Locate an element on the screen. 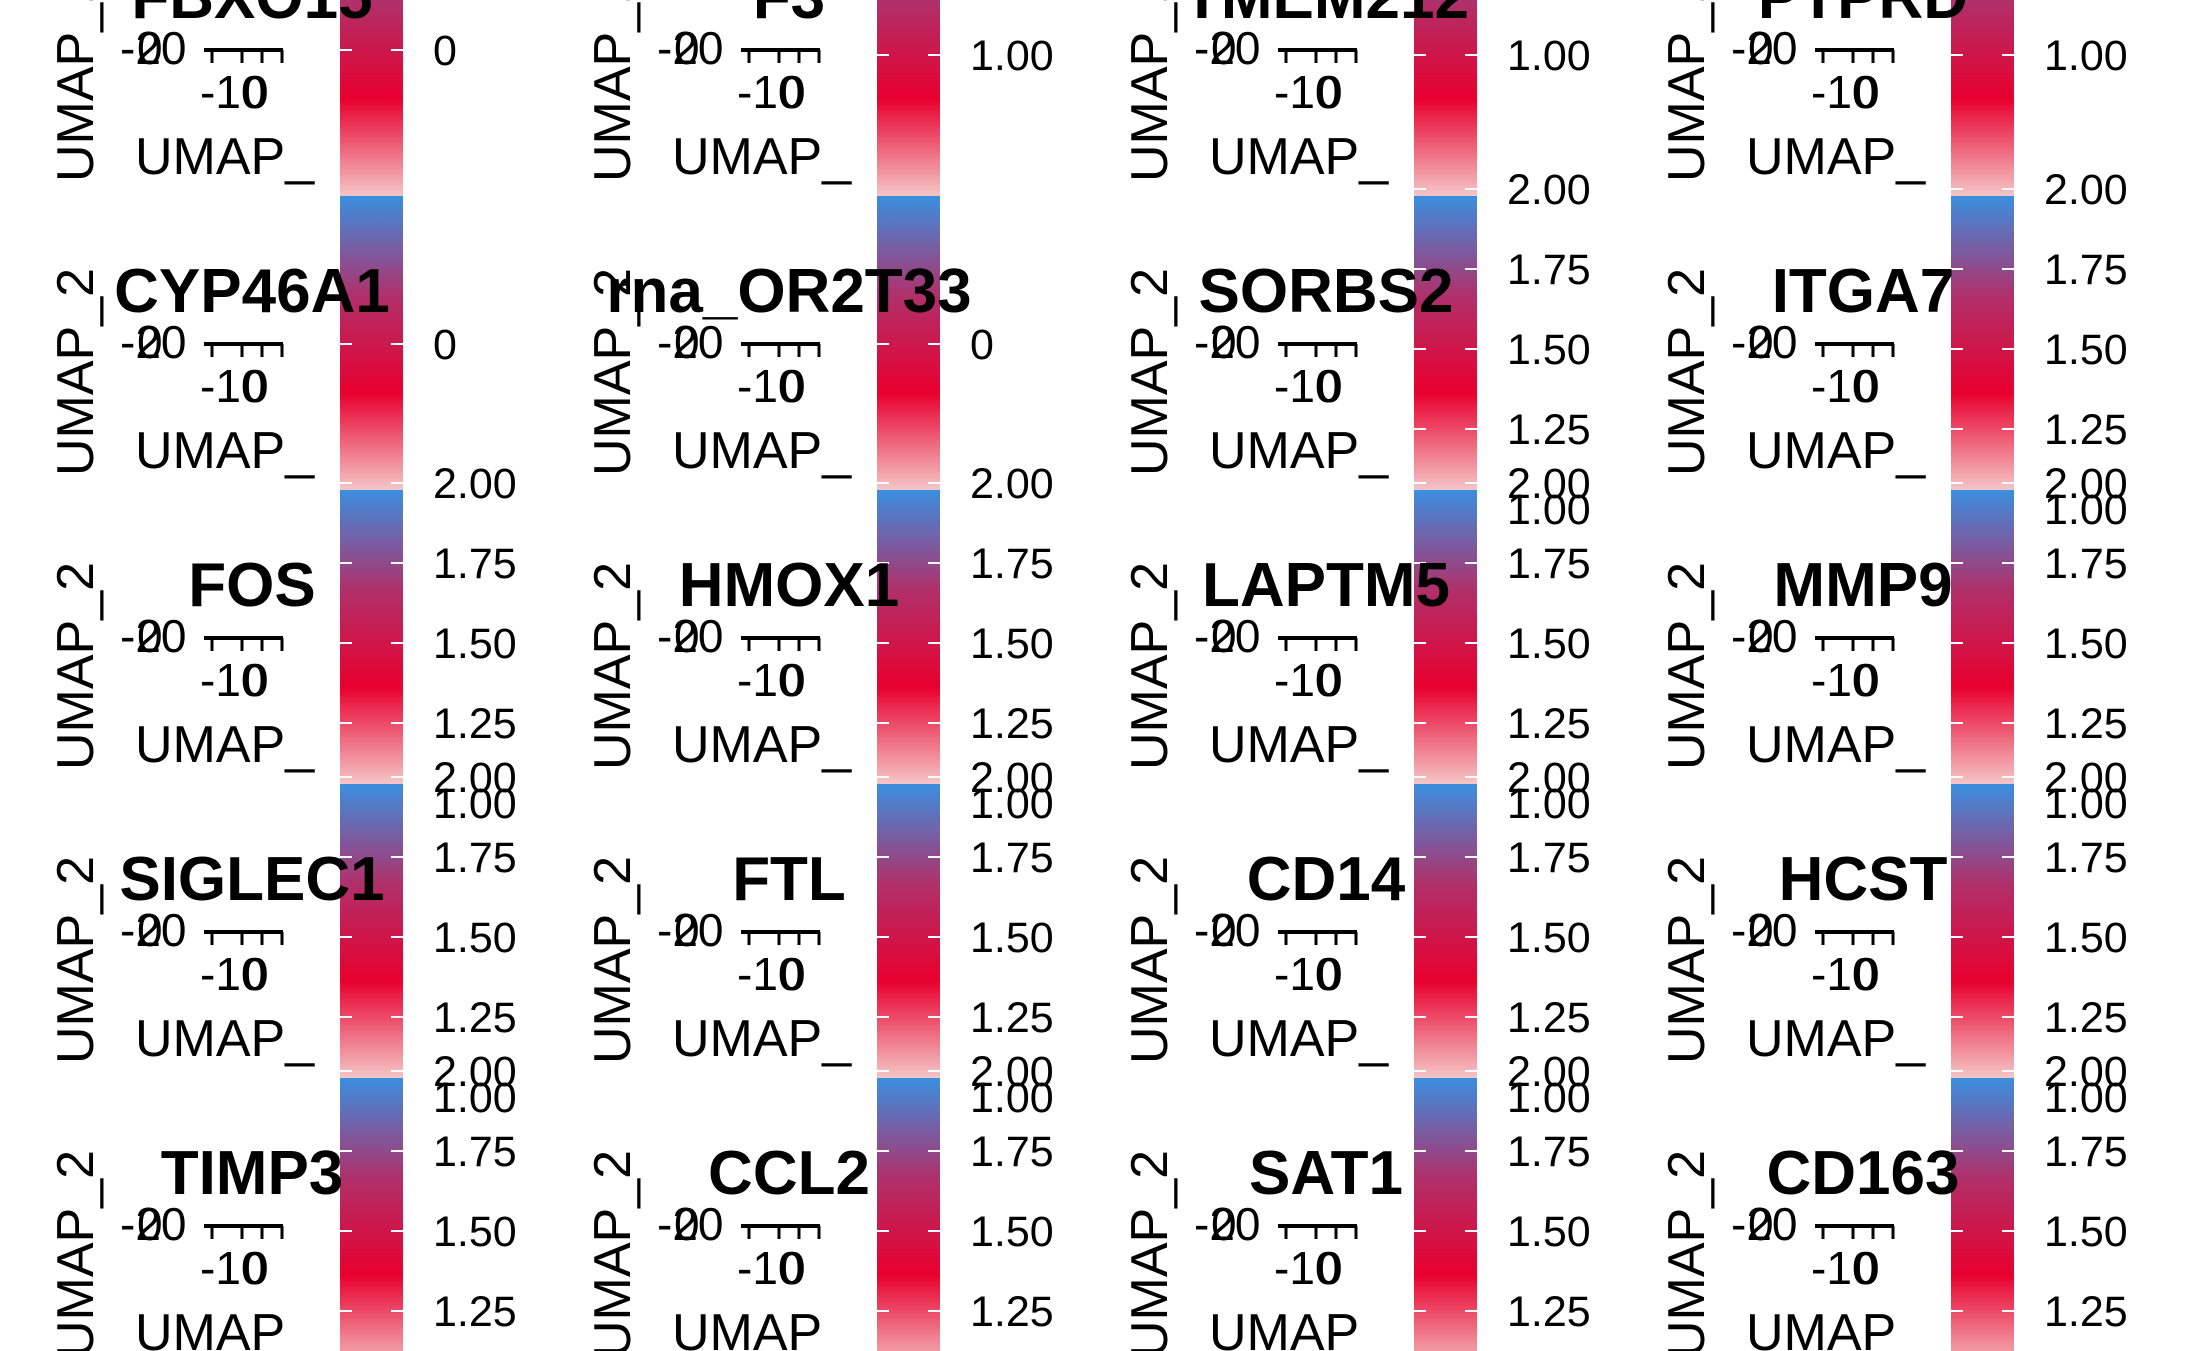 The image size is (2187, 1351). panel-title: PTPRD is located at coordinates (1863, 16).